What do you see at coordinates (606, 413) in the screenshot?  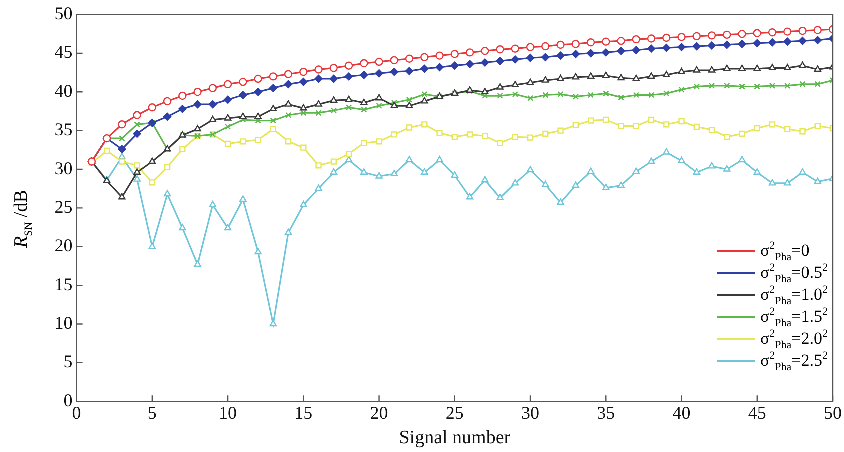 I see `x-tick-label: 35` at bounding box center [606, 413].